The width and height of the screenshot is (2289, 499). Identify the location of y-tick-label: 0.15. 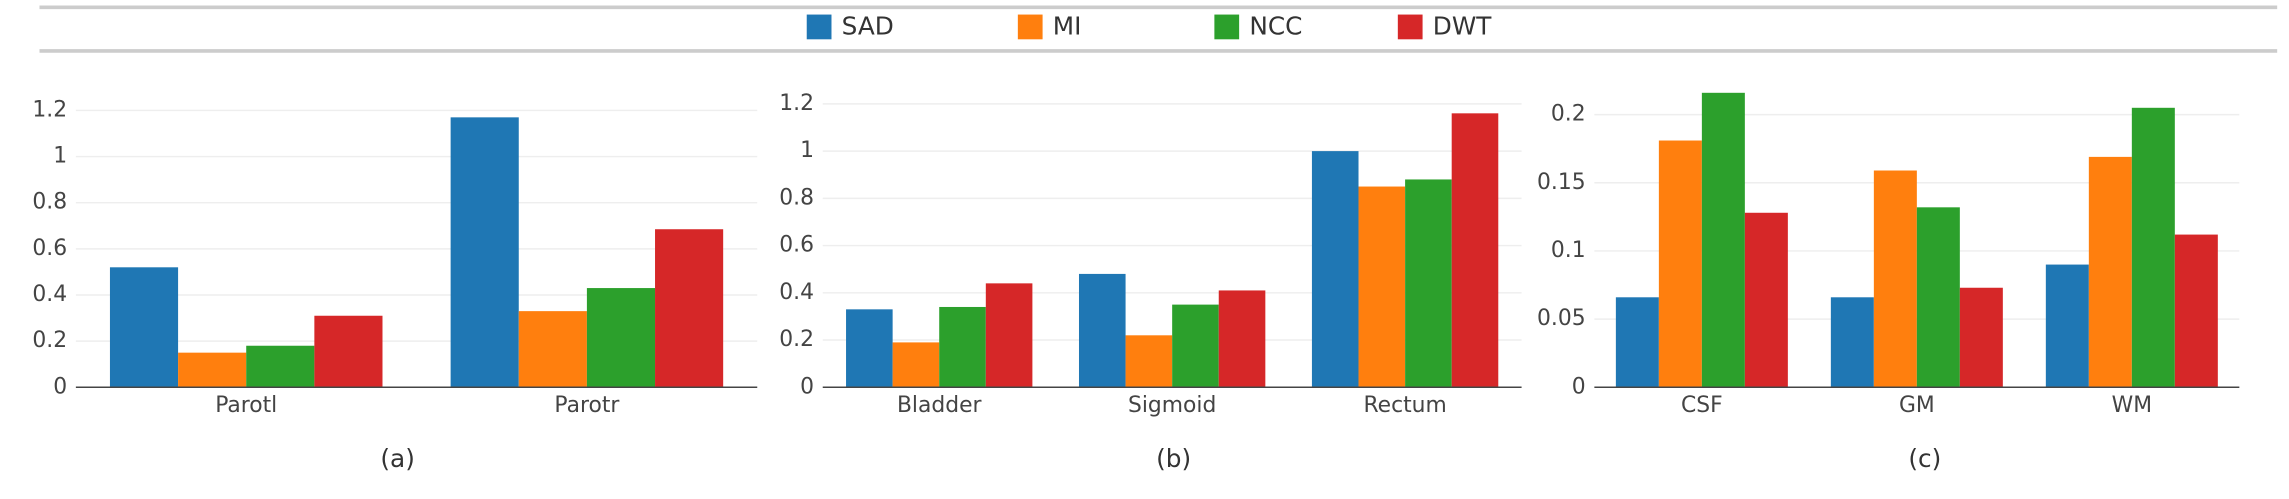
(1561, 182).